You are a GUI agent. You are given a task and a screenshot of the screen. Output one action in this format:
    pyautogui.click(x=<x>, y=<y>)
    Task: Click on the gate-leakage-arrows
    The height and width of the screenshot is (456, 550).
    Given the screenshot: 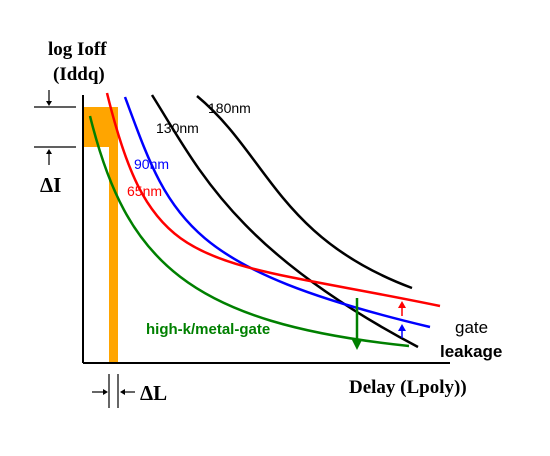 What is the action you would take?
    pyautogui.click(x=379, y=324)
    